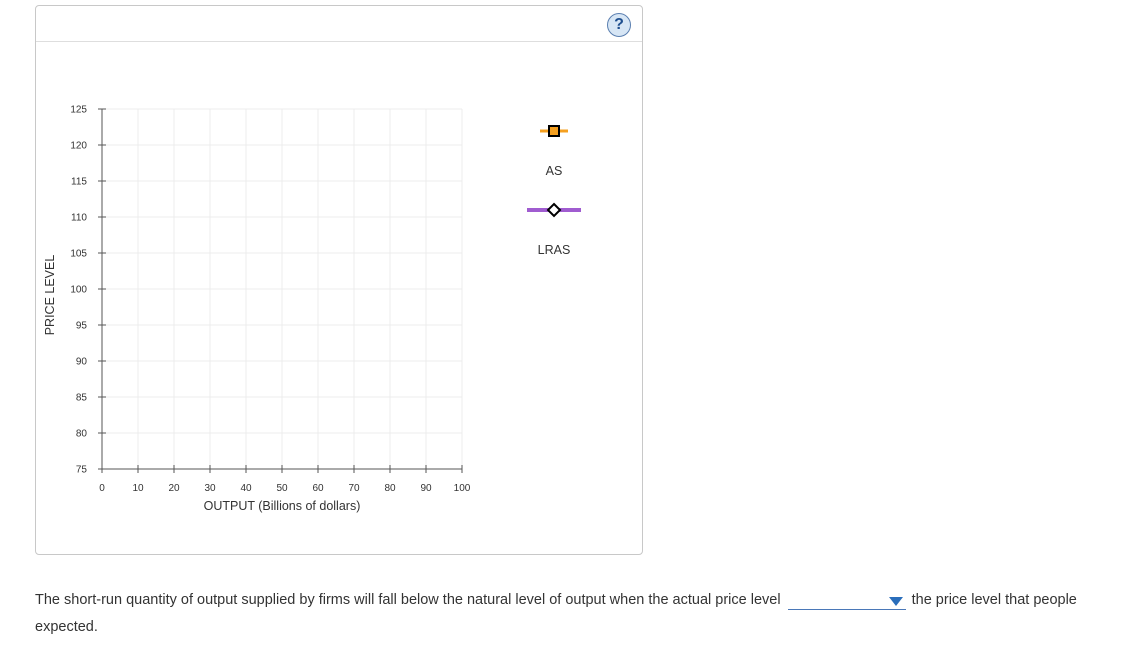  I want to click on x-axis-label: OUTPUT (Billions of dollars), so click(282, 506).